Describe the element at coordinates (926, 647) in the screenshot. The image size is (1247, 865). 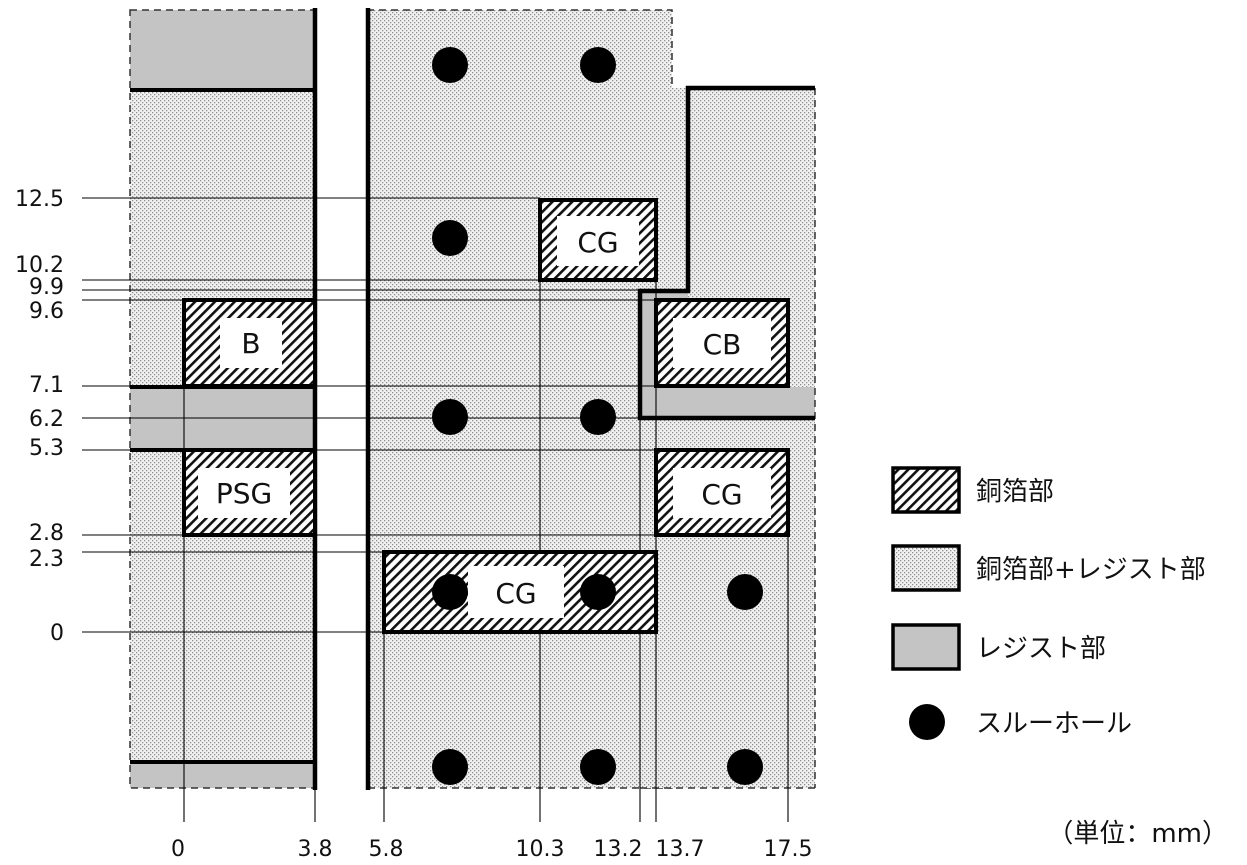
I see `legend-resist-swatch` at that location.